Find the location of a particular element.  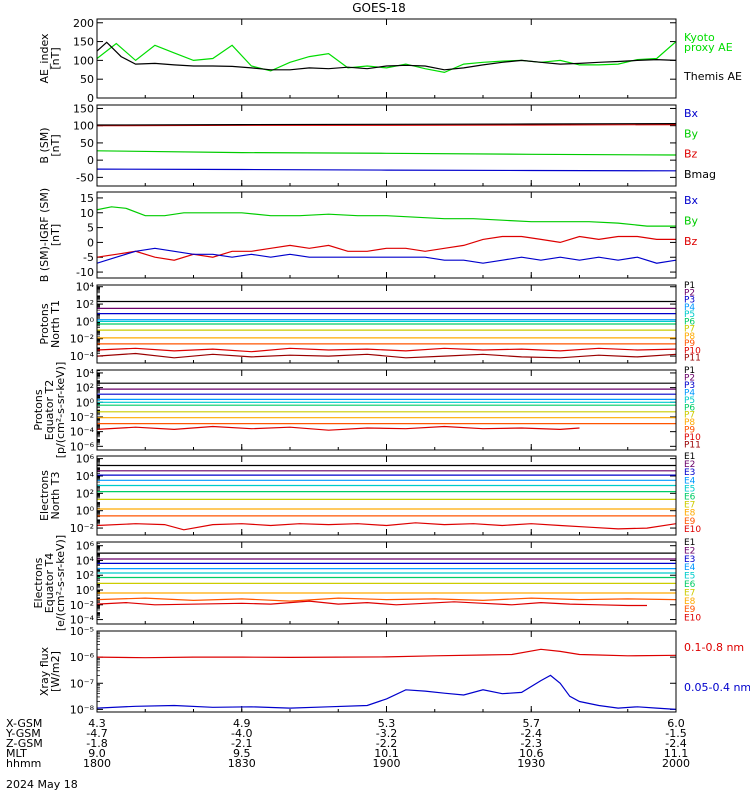

x-row-label: Z-GSM is located at coordinates (24, 743).